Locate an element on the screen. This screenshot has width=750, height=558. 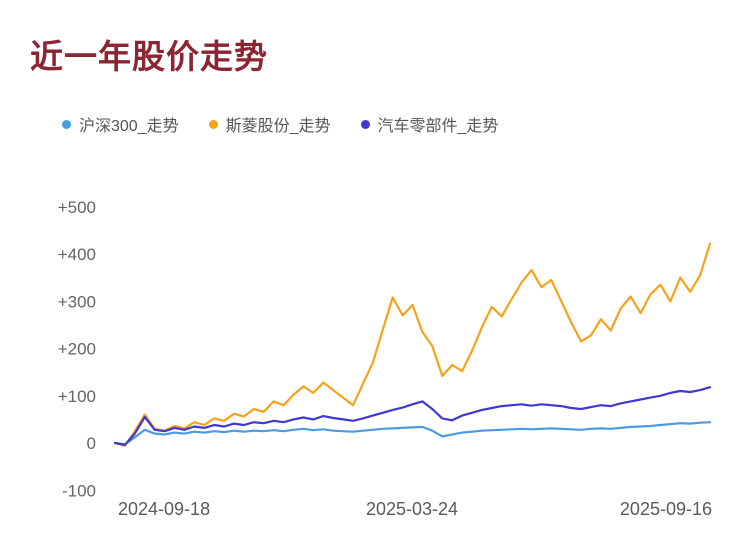
x-axis-tick: 2024-09-18 is located at coordinates (164, 509).